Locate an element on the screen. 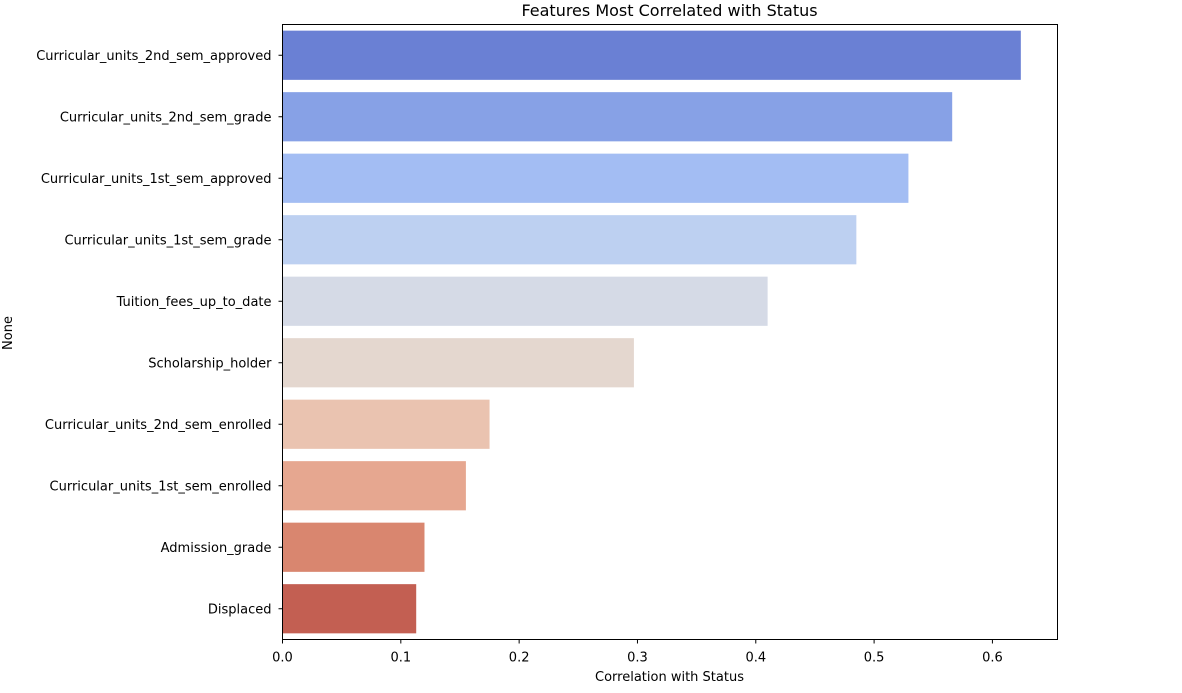  y-tick-label: Curricular_units_1st_sem_grade is located at coordinates (167, 240).